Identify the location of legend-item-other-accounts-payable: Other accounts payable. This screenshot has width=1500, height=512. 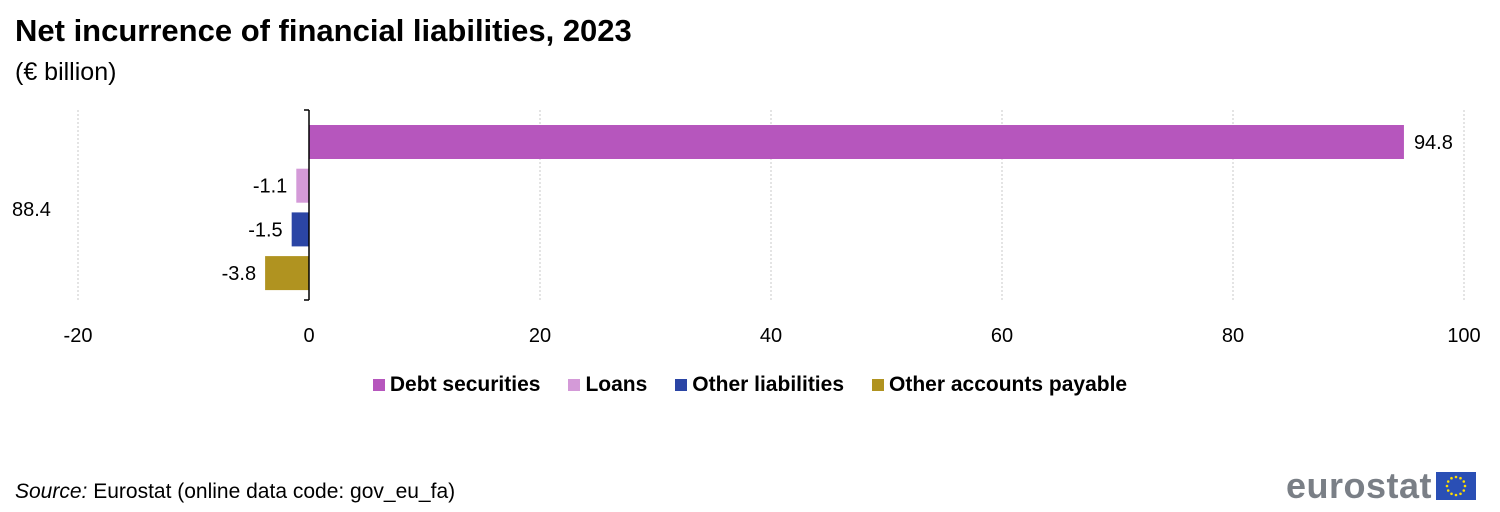
(999, 385).